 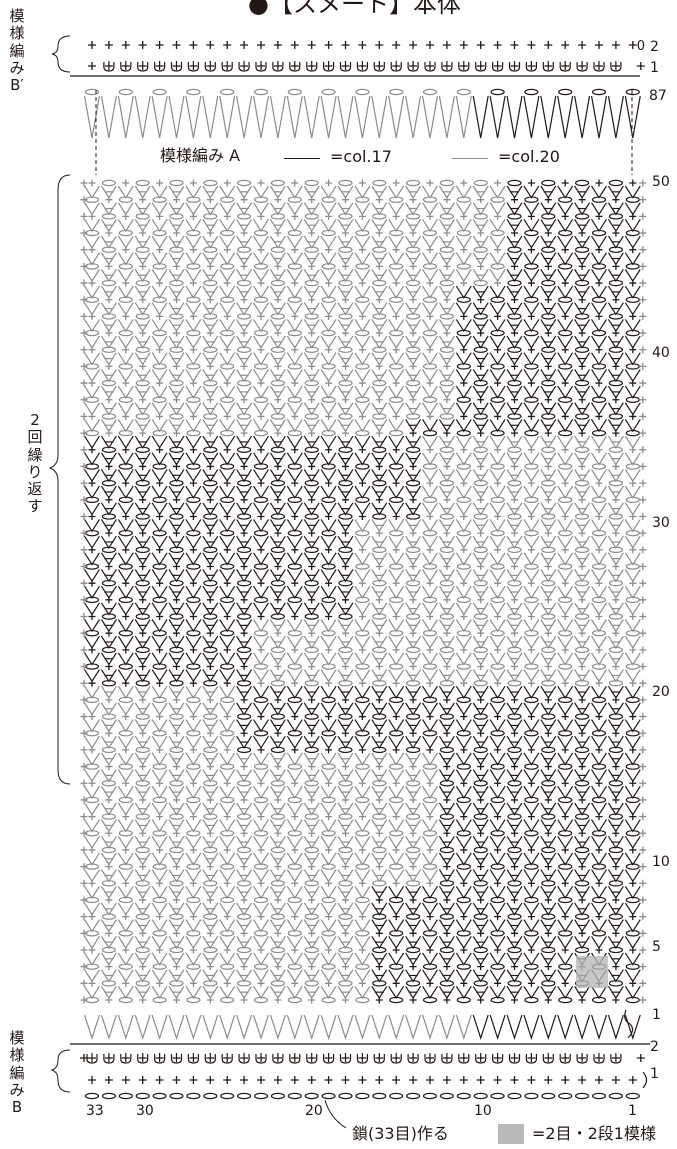 What do you see at coordinates (362, 92) in the screenshot?
I see `chain-stitch-icon` at bounding box center [362, 92].